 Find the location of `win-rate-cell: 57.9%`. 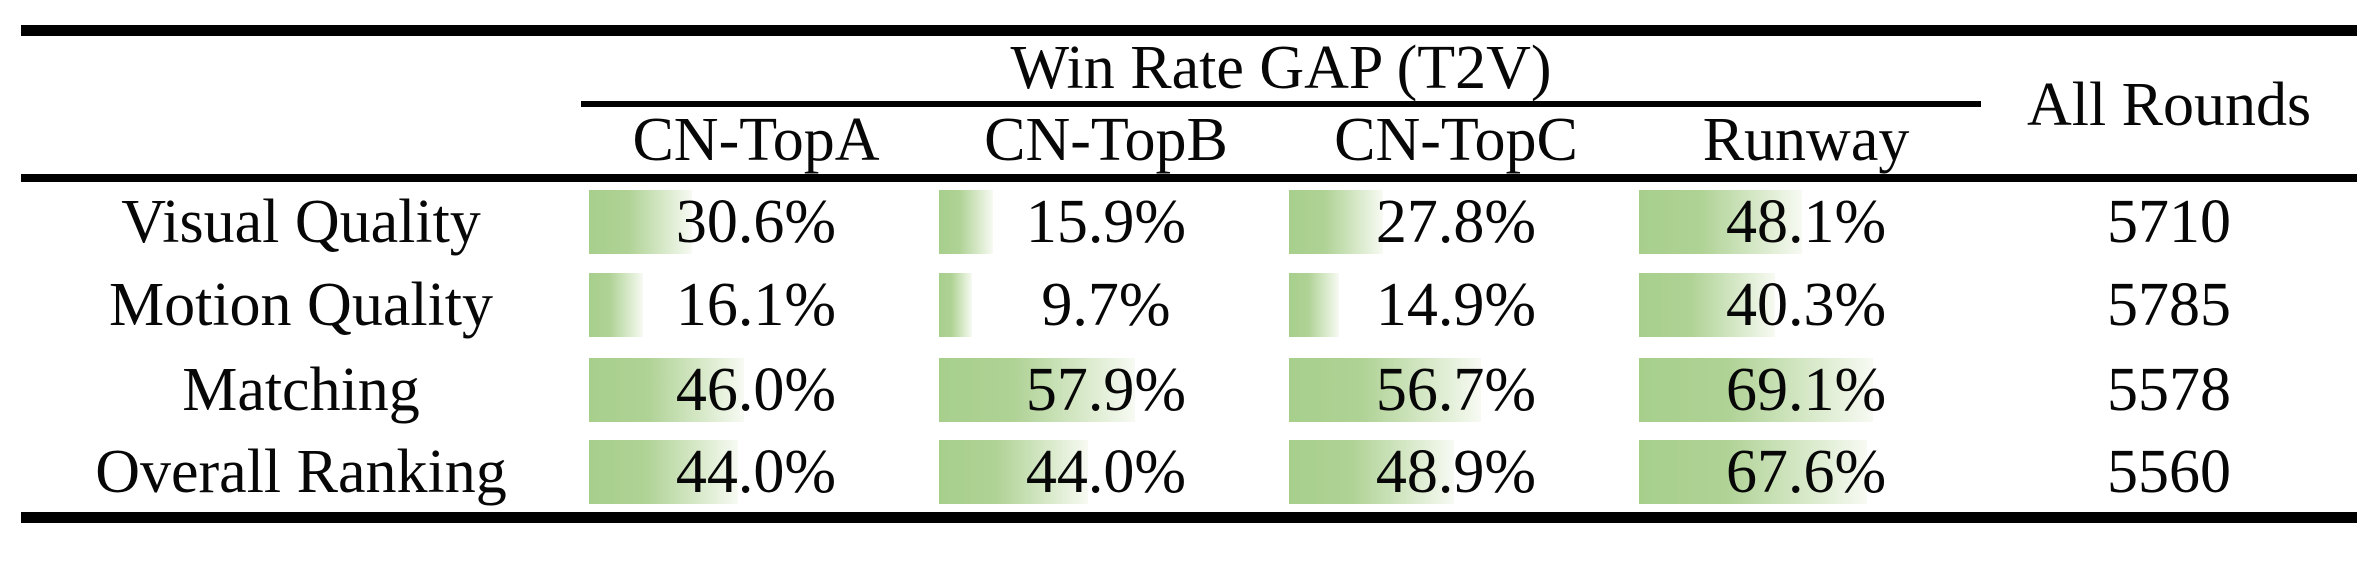

win-rate-cell: 57.9% is located at coordinates (1106, 390).